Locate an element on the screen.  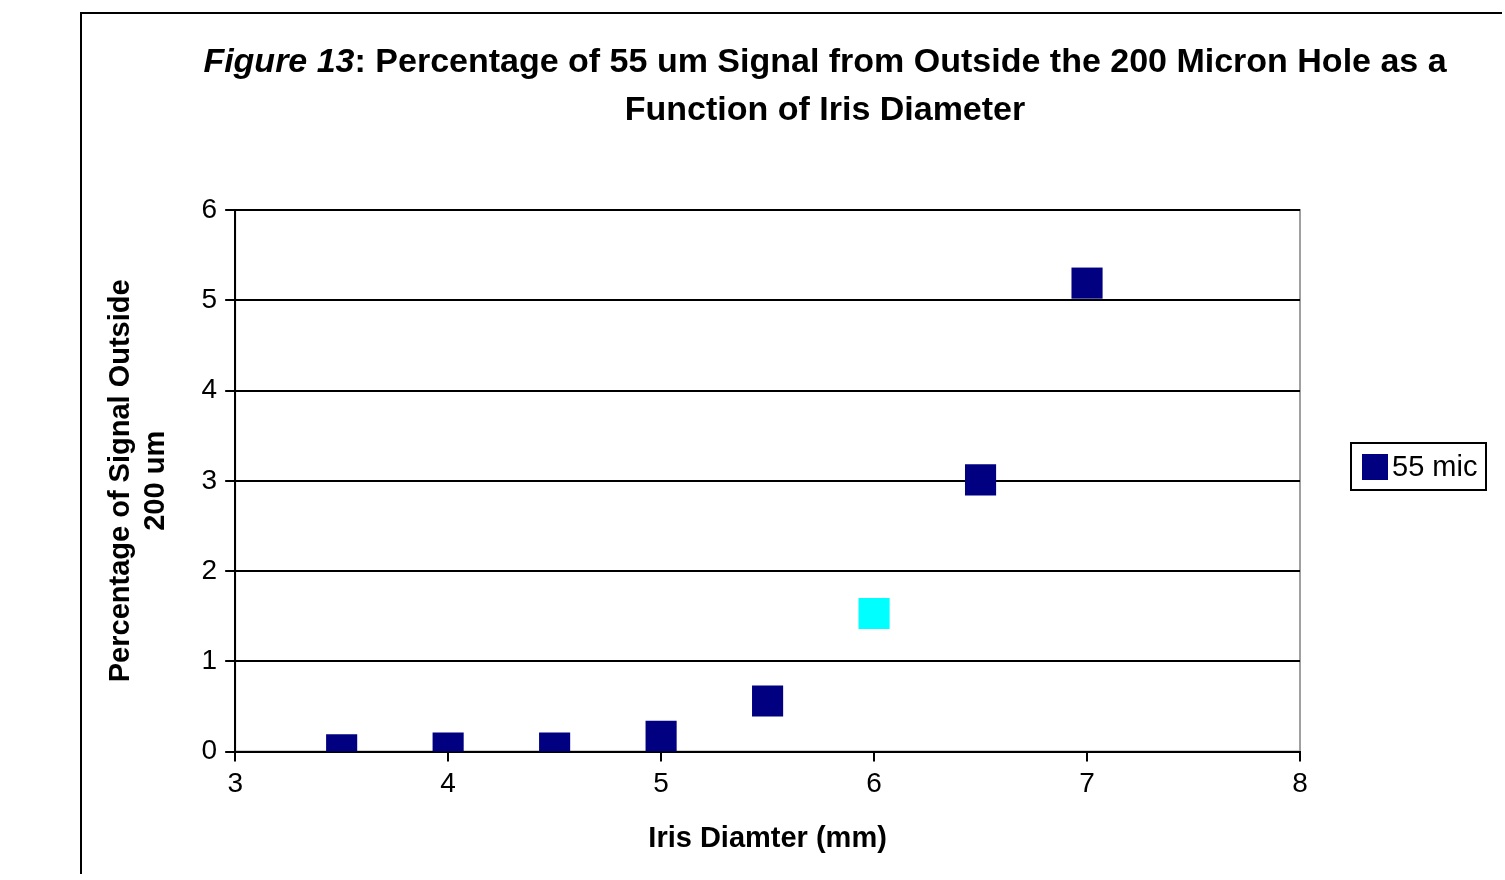
y-tick-label: 5 is located at coordinates (209, 298).